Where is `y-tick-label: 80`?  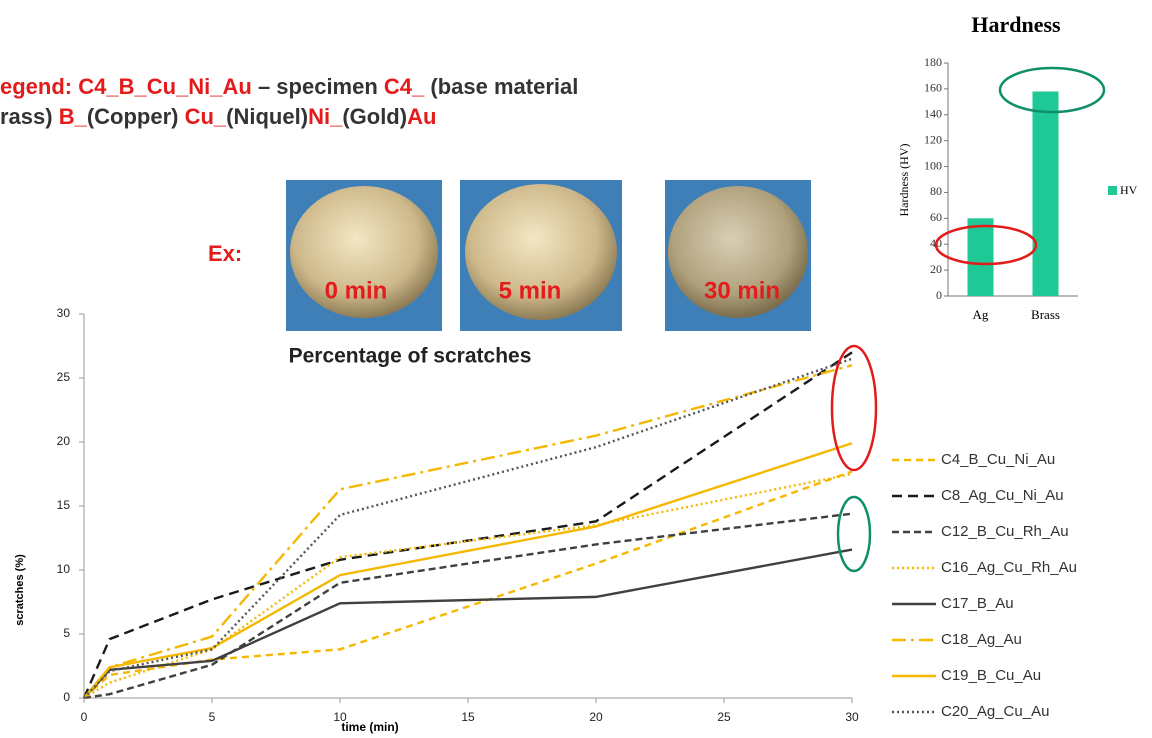
y-tick-label: 80 is located at coordinates (936, 191).